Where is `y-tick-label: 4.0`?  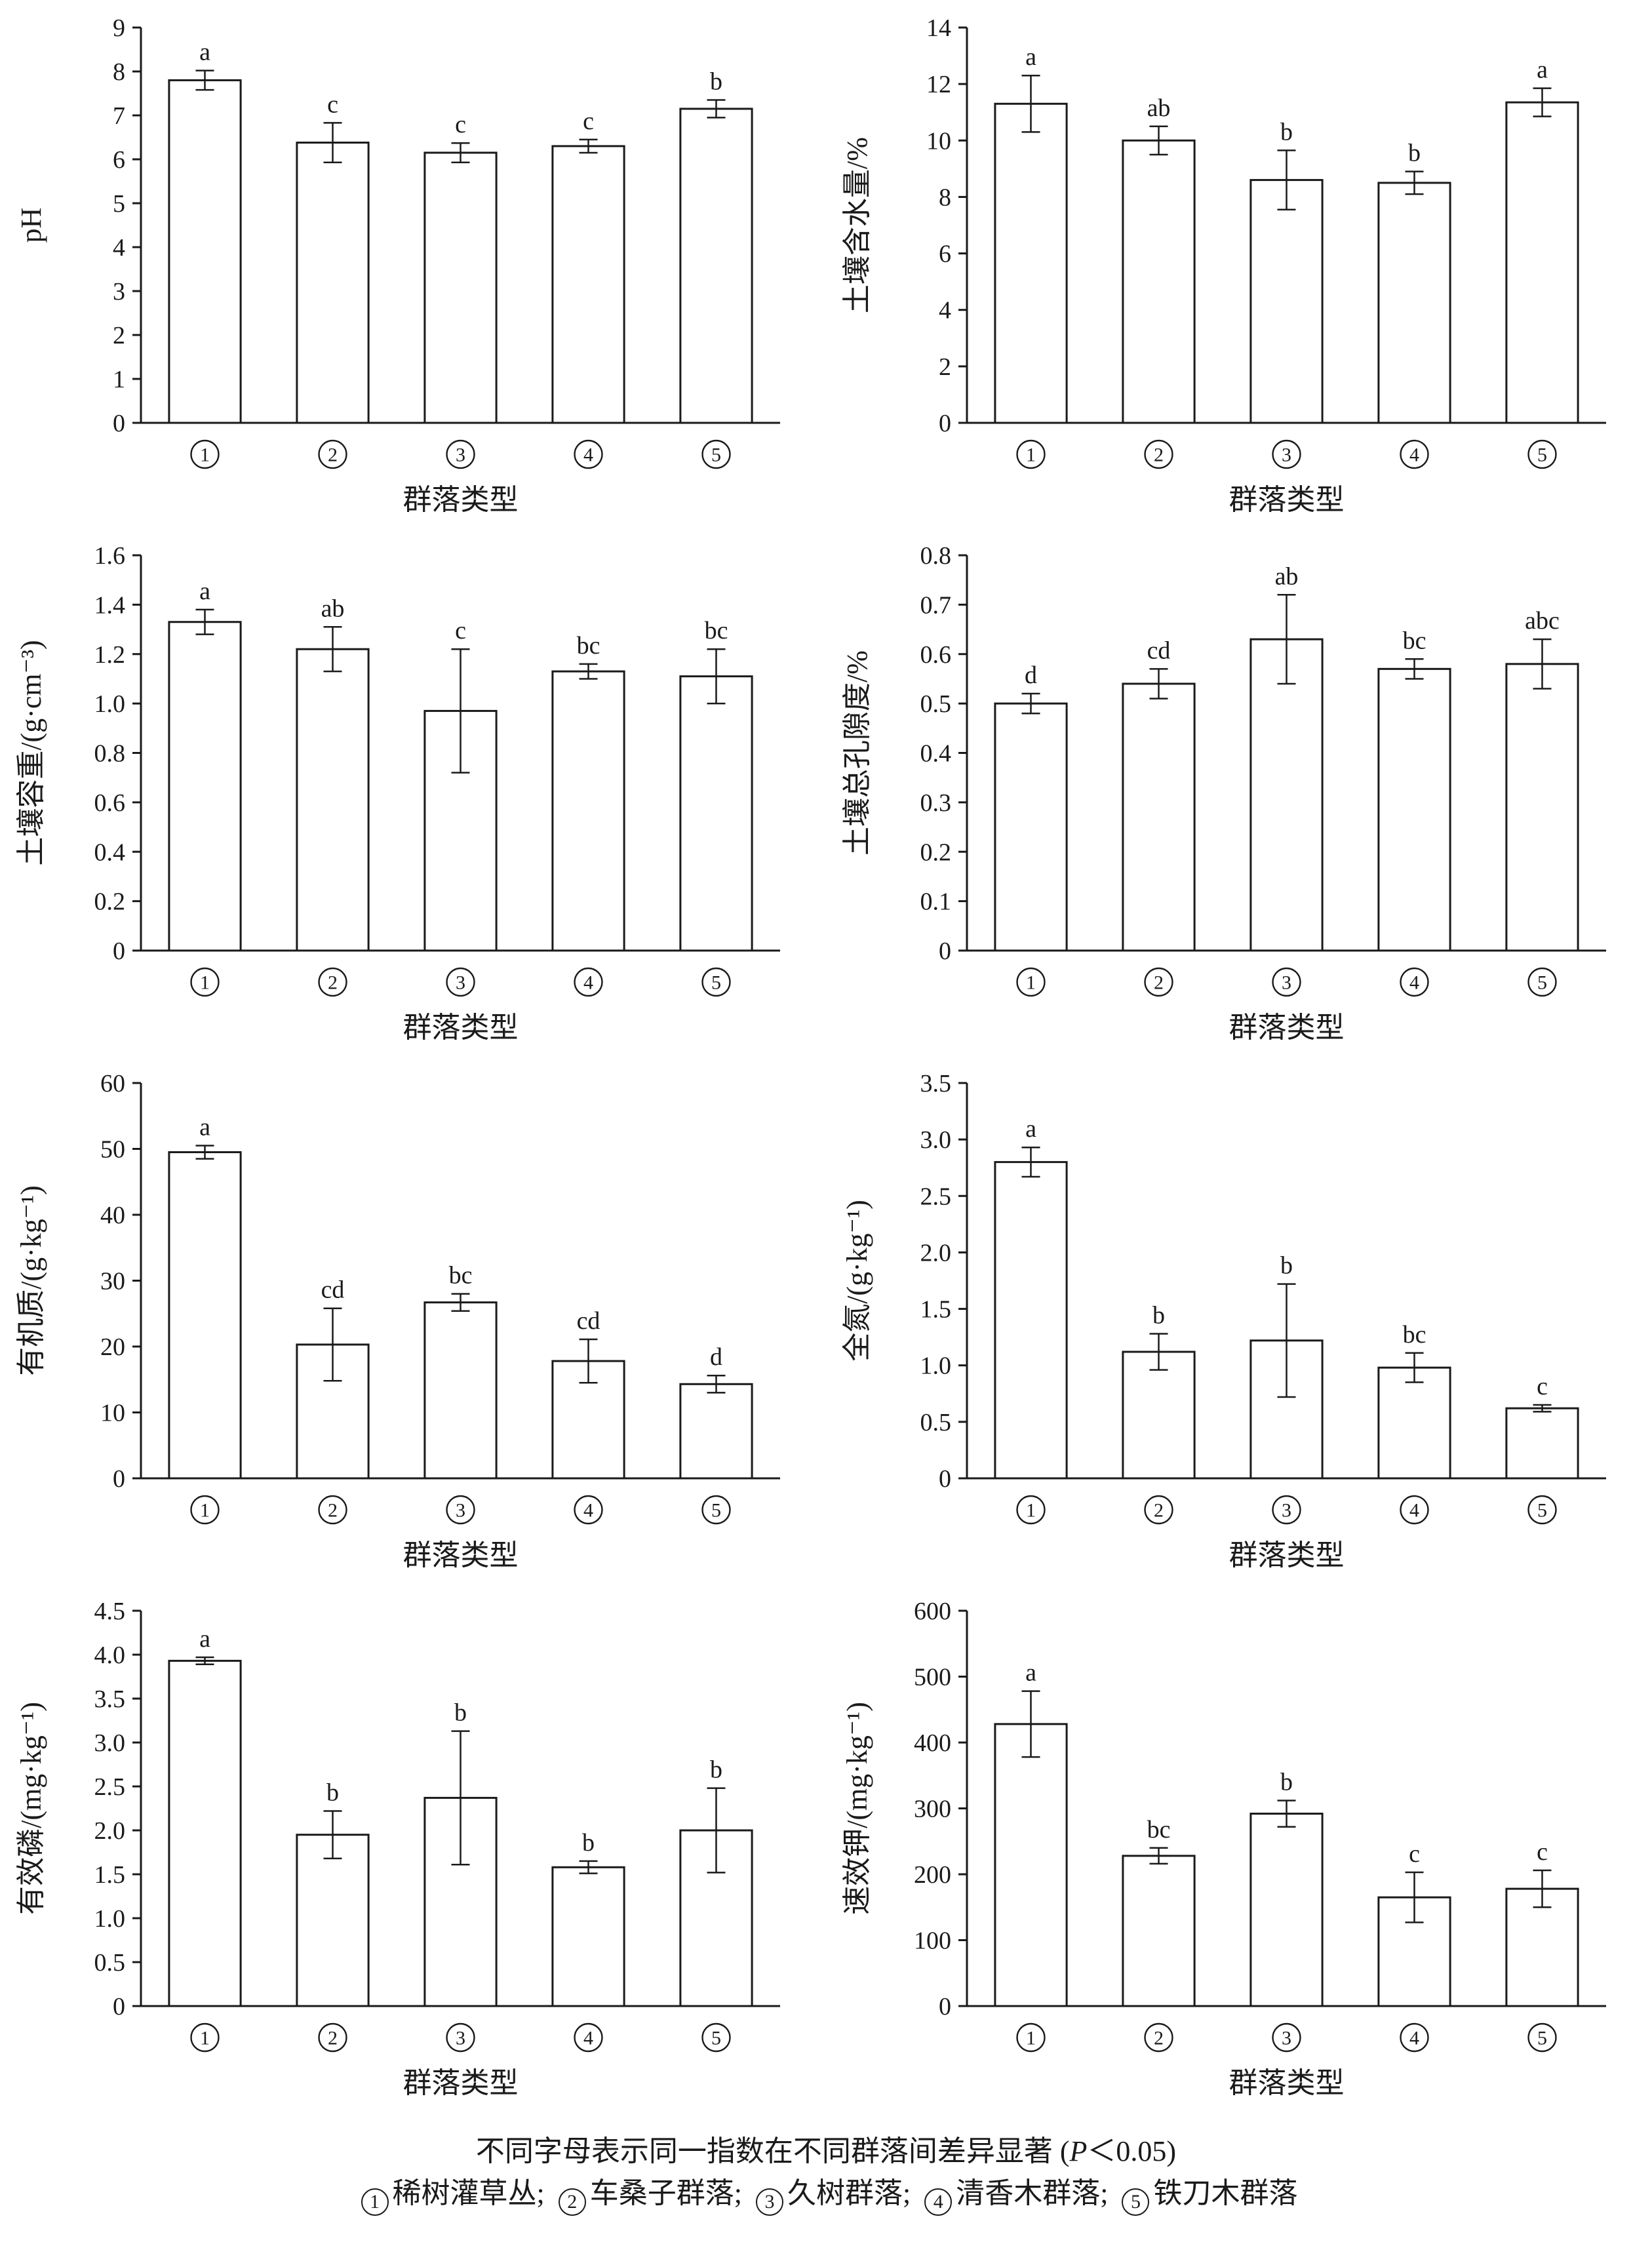 y-tick-label: 4.0 is located at coordinates (110, 1655).